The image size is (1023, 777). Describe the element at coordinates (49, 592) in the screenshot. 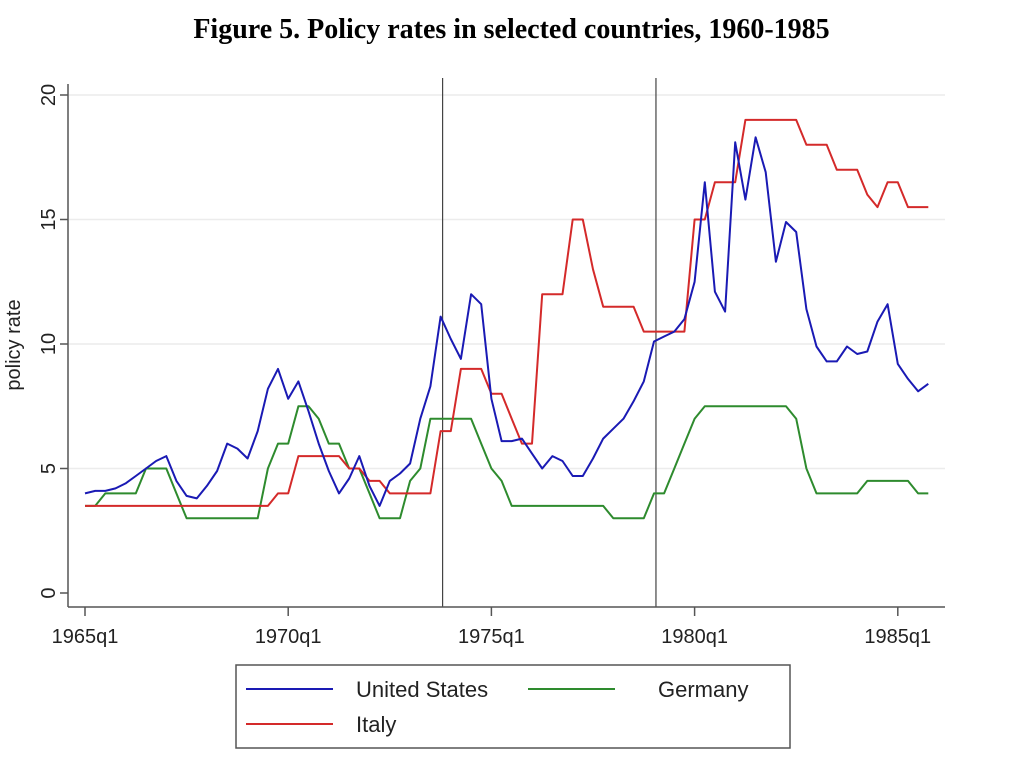

I see `y-tick-label: 0` at that location.